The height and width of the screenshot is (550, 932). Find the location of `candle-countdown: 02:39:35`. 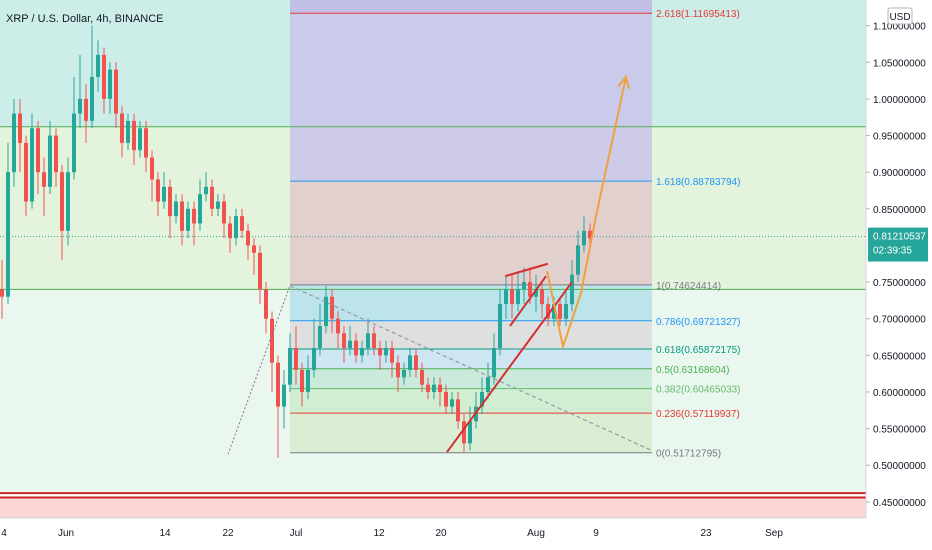

candle-countdown: 02:39:35 is located at coordinates (892, 251).